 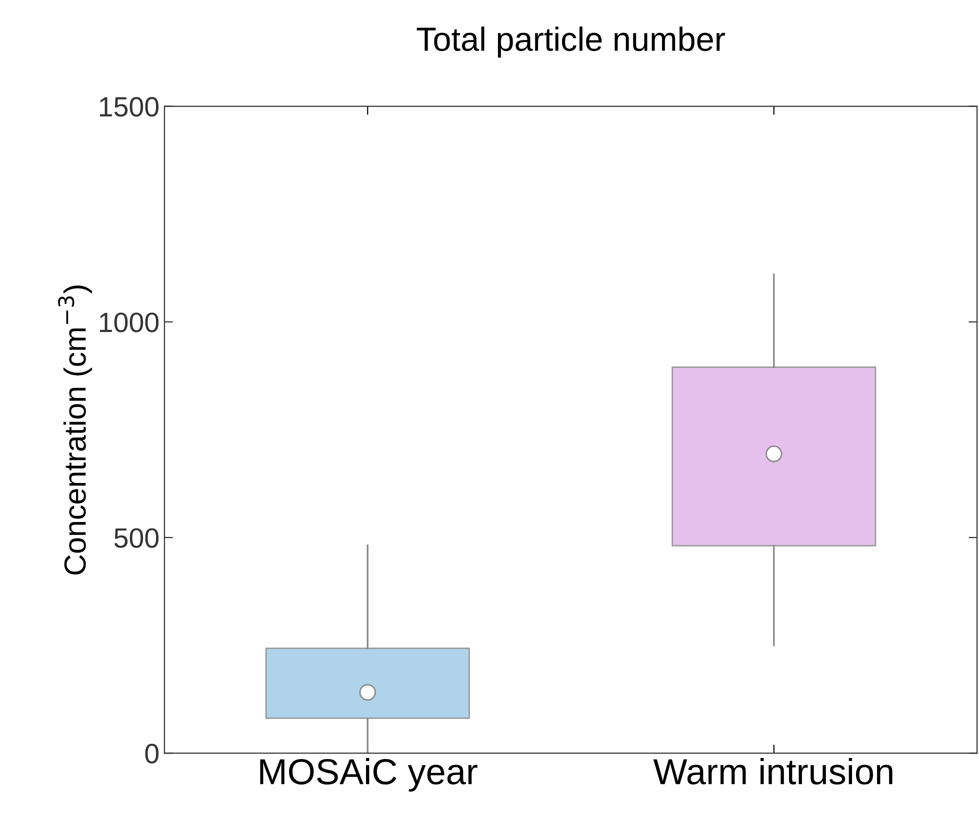 What do you see at coordinates (129, 322) in the screenshot?
I see `y-tick-label: 1000` at bounding box center [129, 322].